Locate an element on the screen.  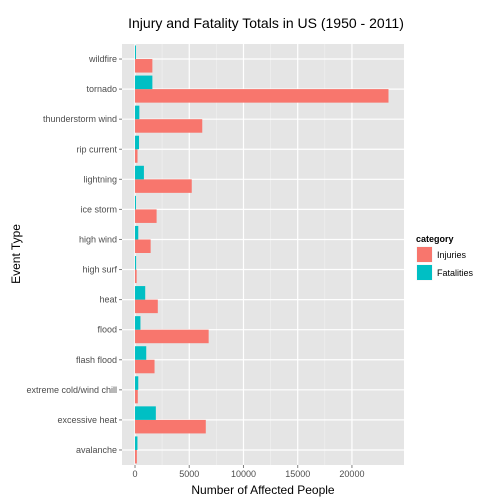
legend: category Injuries Fatalities is located at coordinates (444, 258).